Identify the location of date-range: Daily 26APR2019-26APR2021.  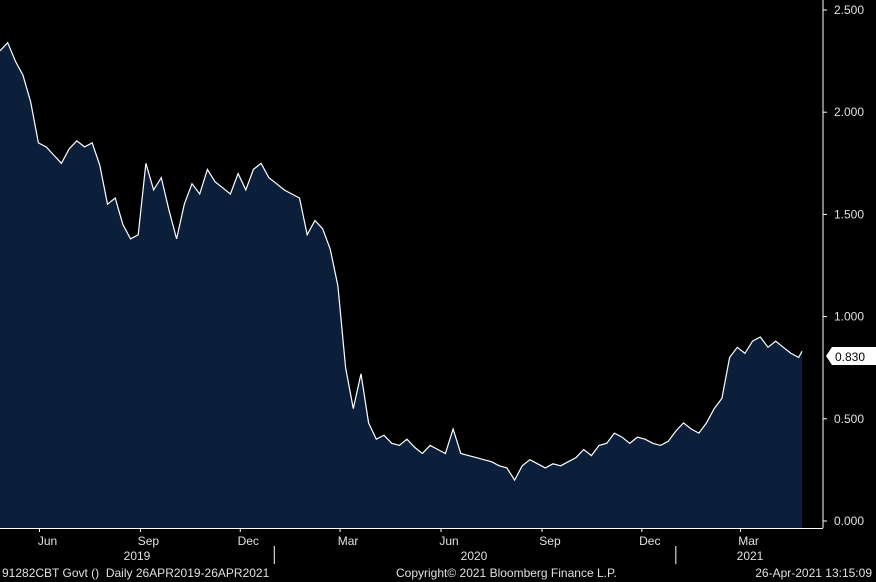
(187, 573).